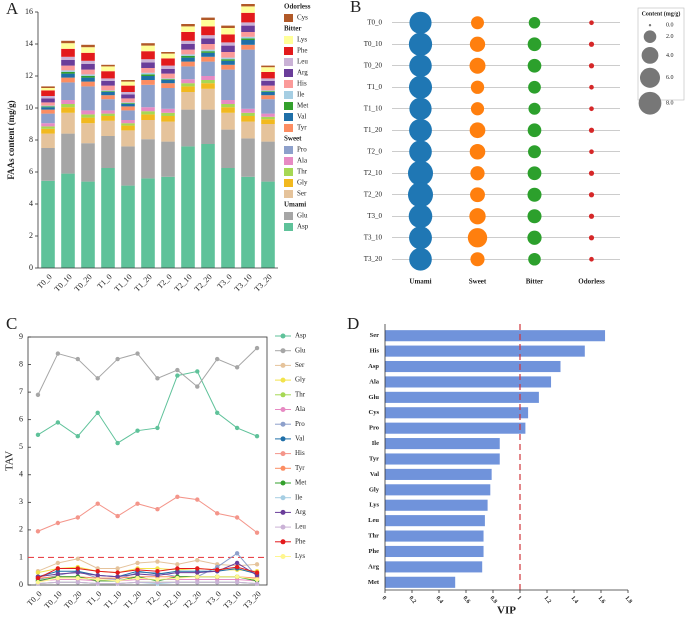  I want to click on y-tick-label: 8, so click(31, 139).